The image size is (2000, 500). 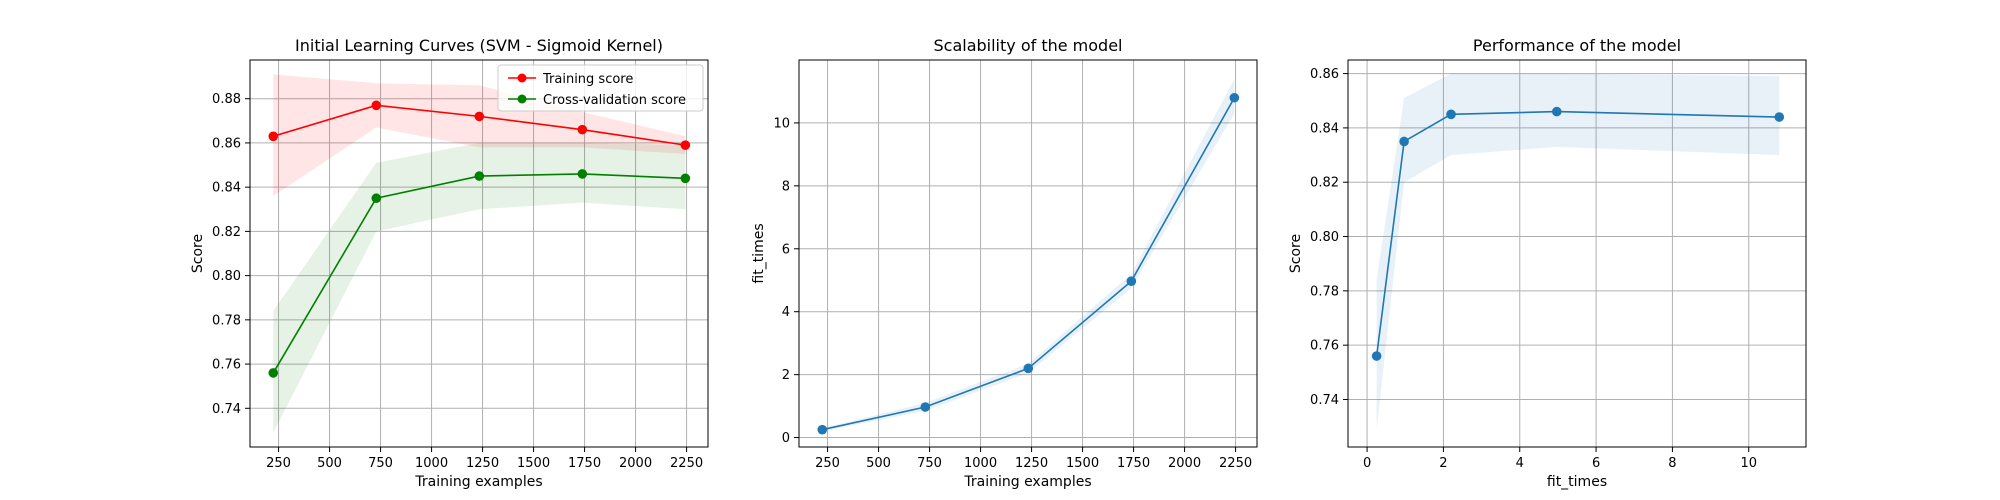 I want to click on legend: Training score Cross-validation score, so click(x=600, y=88).